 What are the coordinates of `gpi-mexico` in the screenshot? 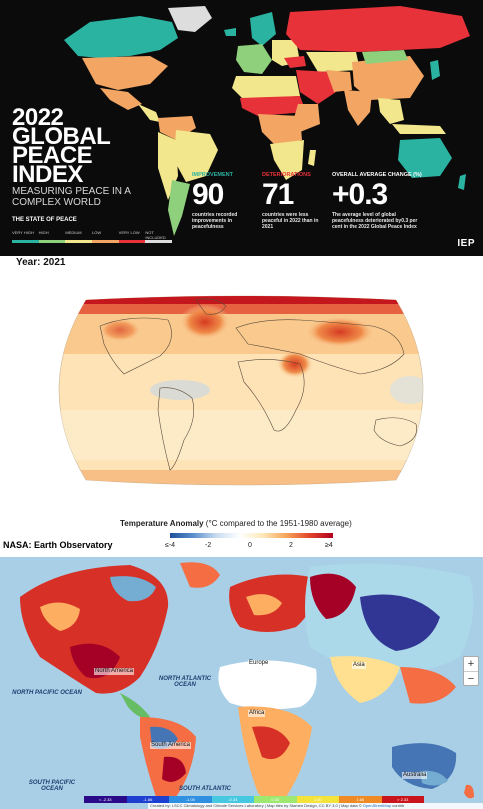 It's located at (121, 99).